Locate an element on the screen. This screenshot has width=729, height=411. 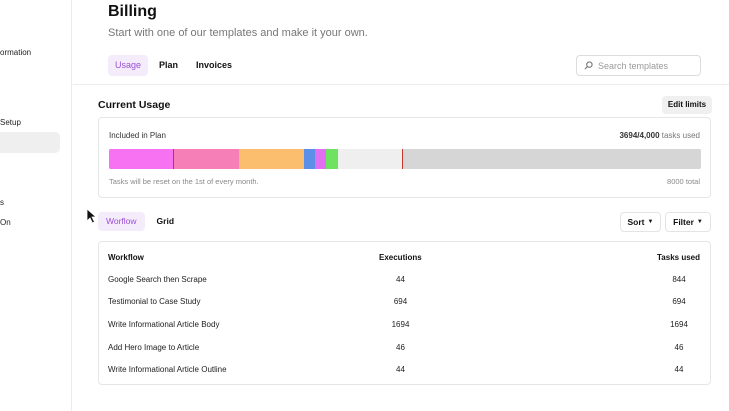
tab-workflow: Worflow is located at coordinates (121, 221).